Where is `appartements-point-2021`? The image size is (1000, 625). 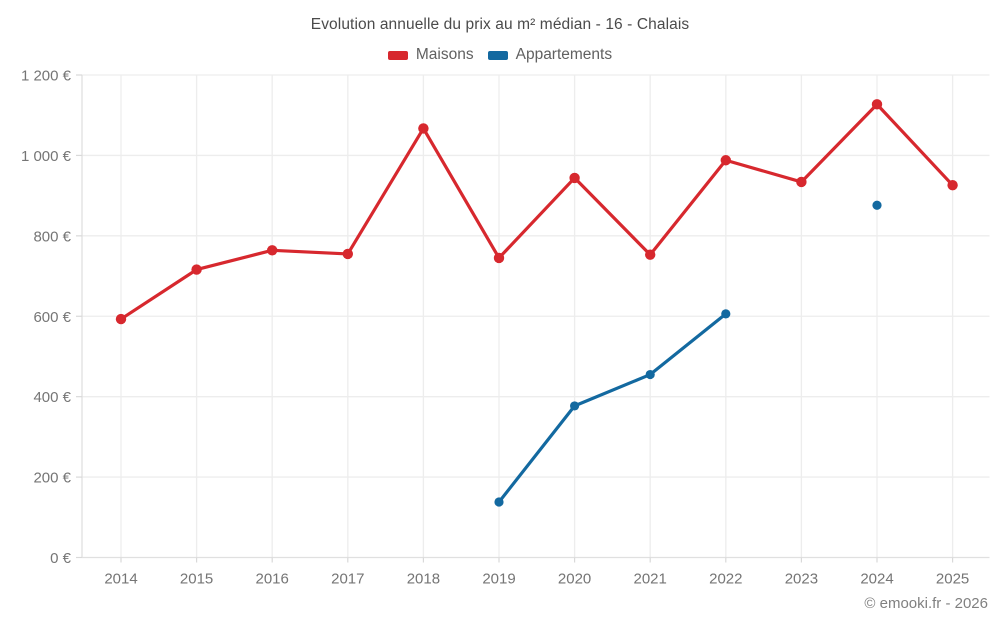
appartements-point-2021 is located at coordinates (650, 374).